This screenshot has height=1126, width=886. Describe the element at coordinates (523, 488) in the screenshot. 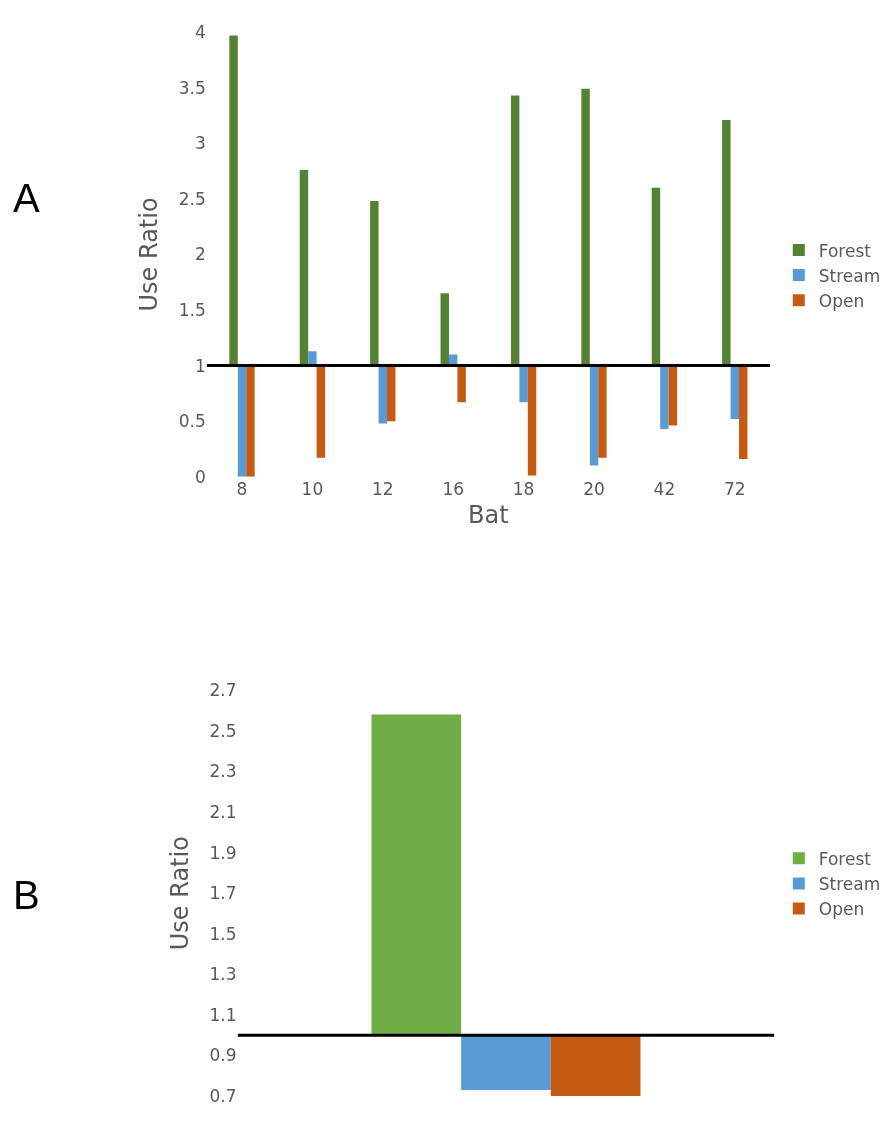

I see `x-tick-label: 18` at that location.